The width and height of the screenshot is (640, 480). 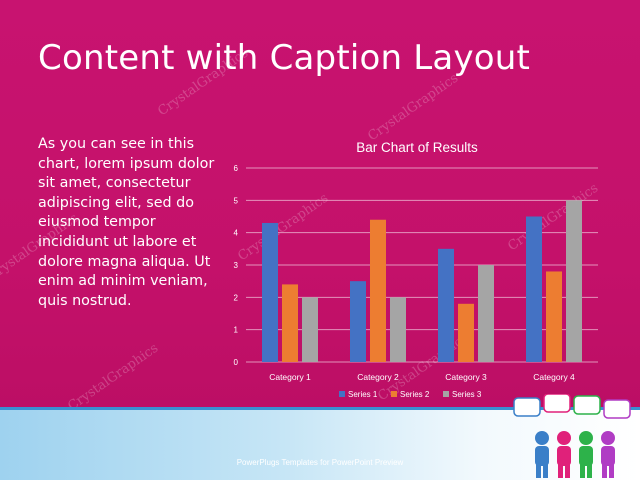 What do you see at coordinates (320, 409) in the screenshot?
I see `footer-divider` at bounding box center [320, 409].